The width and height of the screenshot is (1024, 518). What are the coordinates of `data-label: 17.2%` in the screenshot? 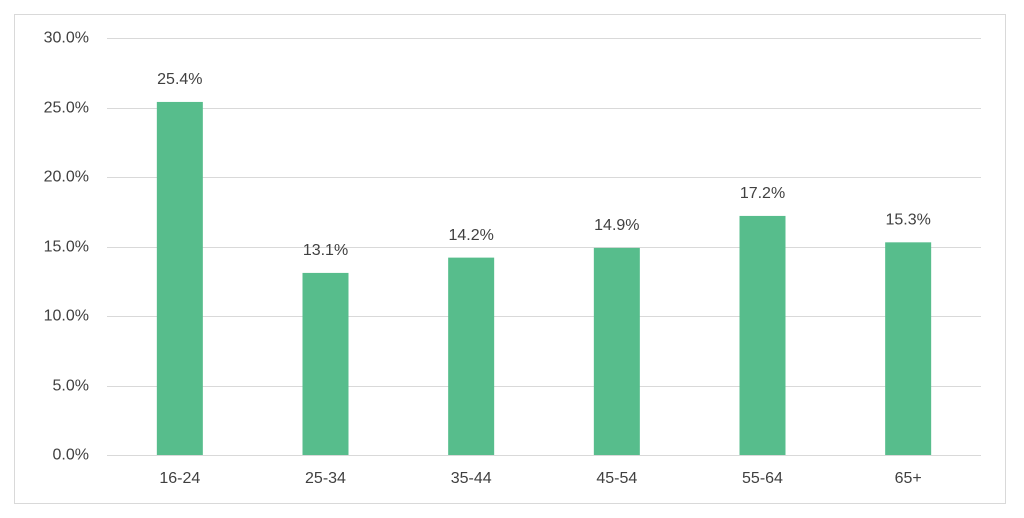 It's located at (762, 193).